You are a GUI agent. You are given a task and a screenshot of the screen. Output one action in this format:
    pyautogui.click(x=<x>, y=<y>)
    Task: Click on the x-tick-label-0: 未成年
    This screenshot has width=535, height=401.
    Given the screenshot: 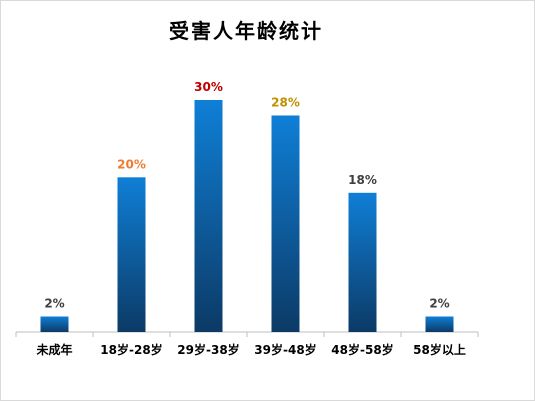 What is the action you would take?
    pyautogui.click(x=53, y=349)
    